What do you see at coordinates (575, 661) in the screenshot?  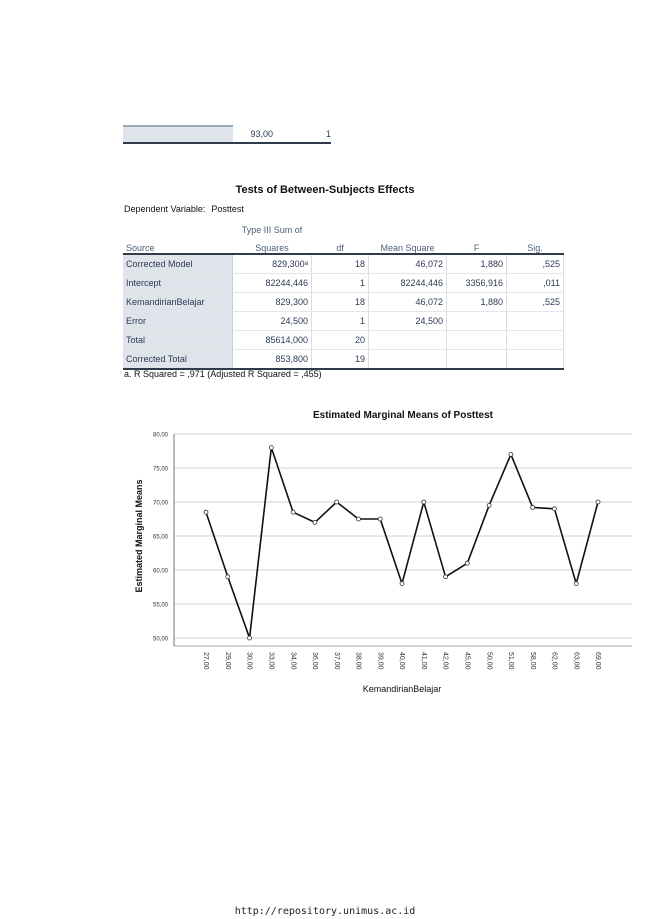 I see `x-tick-label: 63,00` at bounding box center [575, 661].